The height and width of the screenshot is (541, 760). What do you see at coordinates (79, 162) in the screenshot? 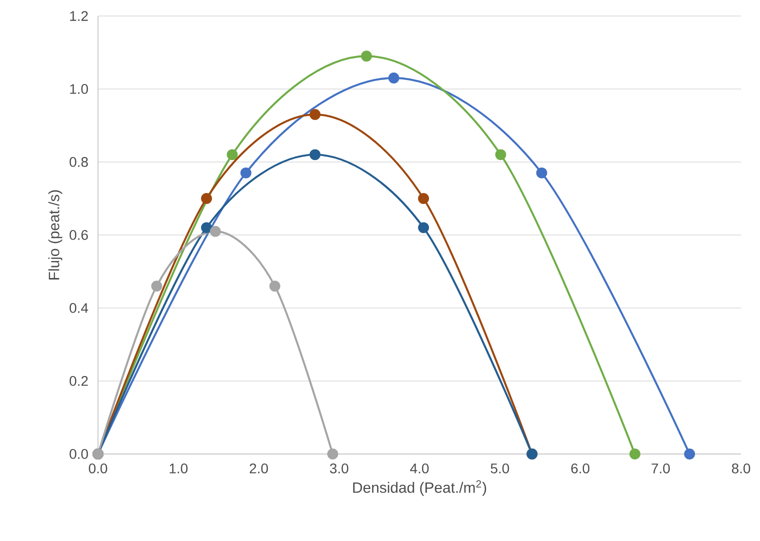
I see `y-tick-label: 0.8` at bounding box center [79, 162].